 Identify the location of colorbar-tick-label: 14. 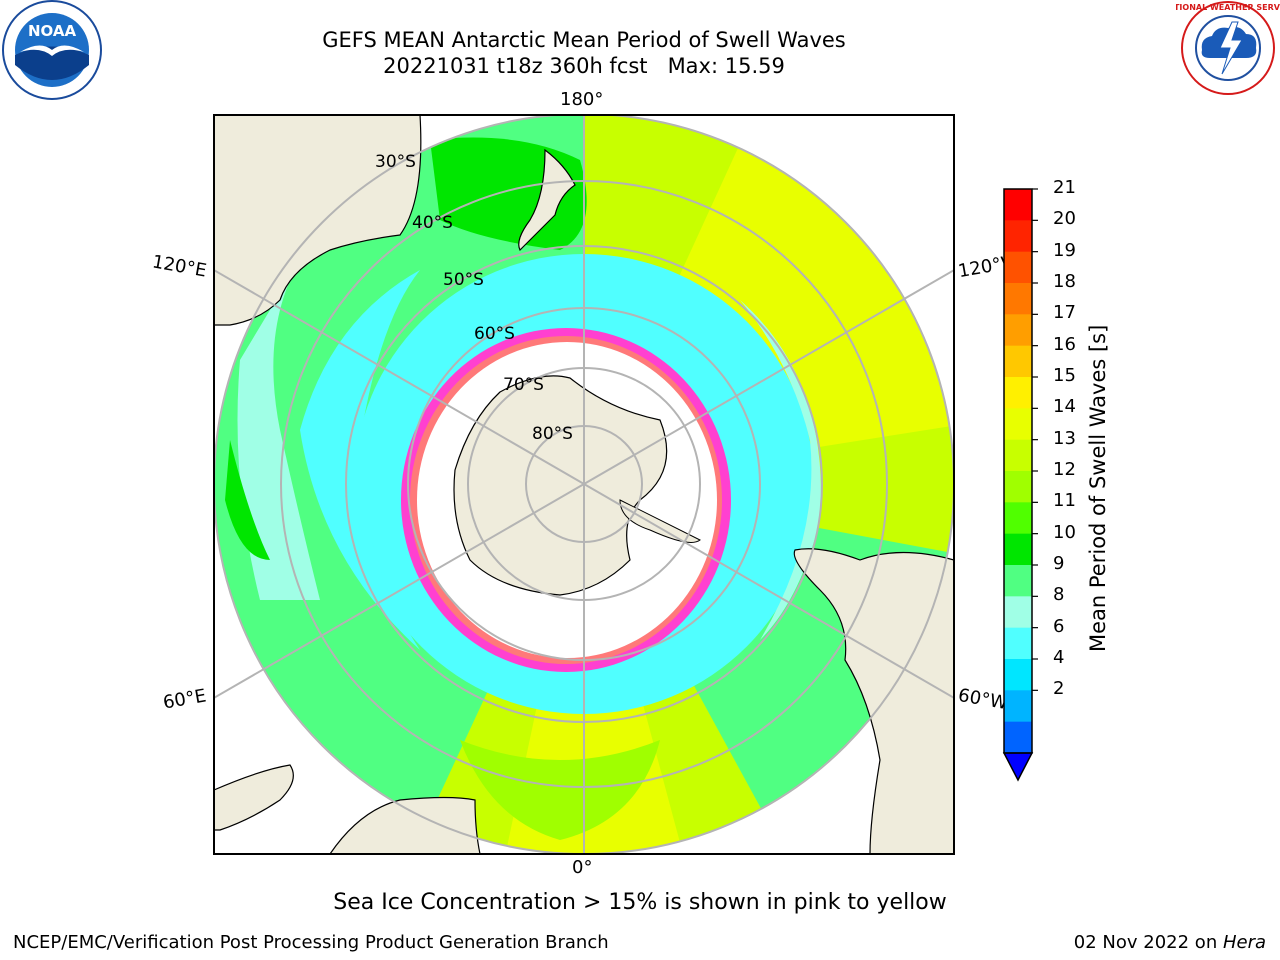
(1064, 407).